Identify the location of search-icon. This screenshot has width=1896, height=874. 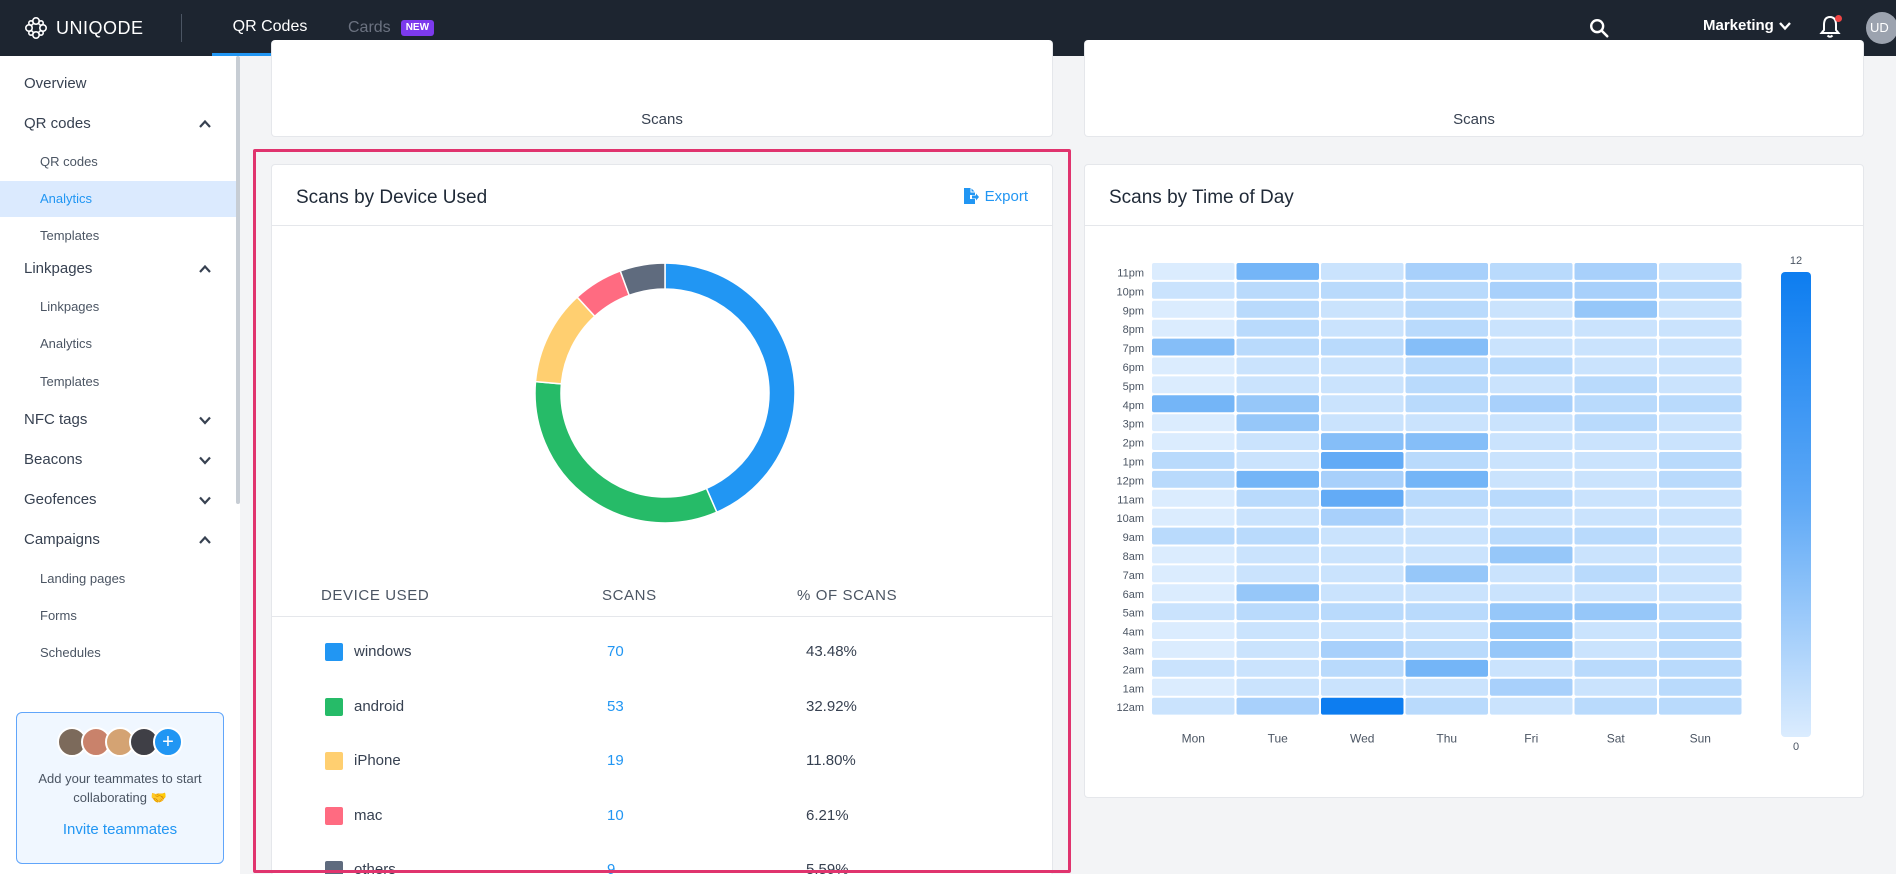
(1599, 28).